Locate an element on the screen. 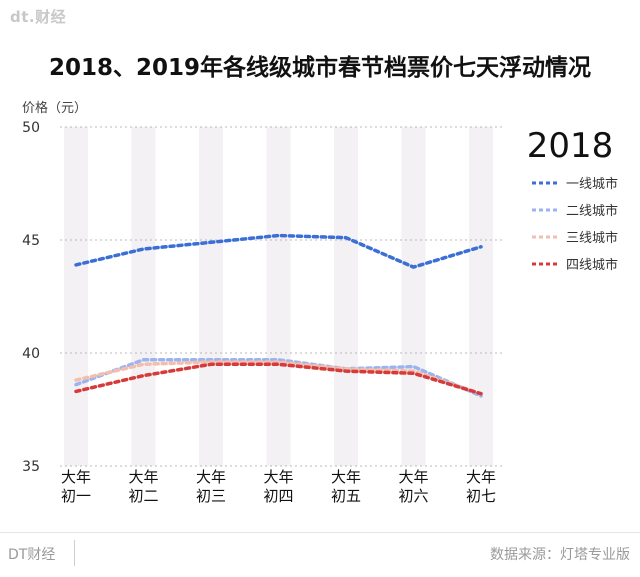 The width and height of the screenshot is (640, 577). y-tick-label: 40 is located at coordinates (31, 354).